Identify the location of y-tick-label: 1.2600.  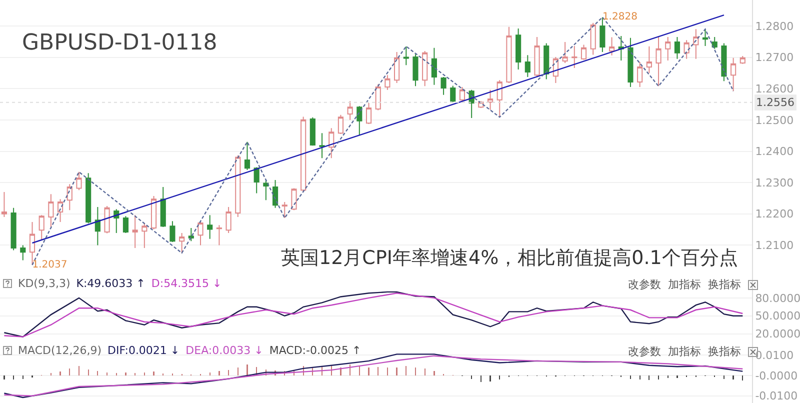
(774, 89).